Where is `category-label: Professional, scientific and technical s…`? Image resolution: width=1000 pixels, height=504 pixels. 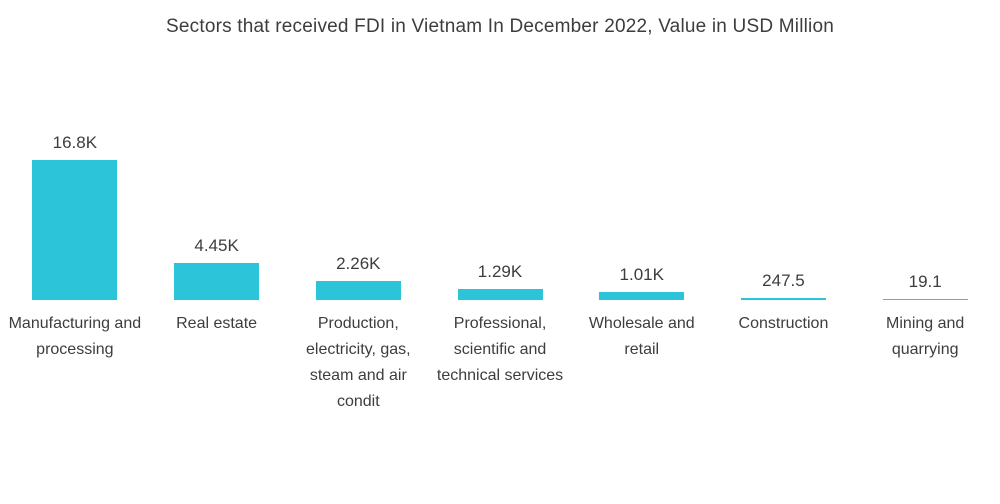 category-label: Professional, scientific and technical s… is located at coordinates (500, 349).